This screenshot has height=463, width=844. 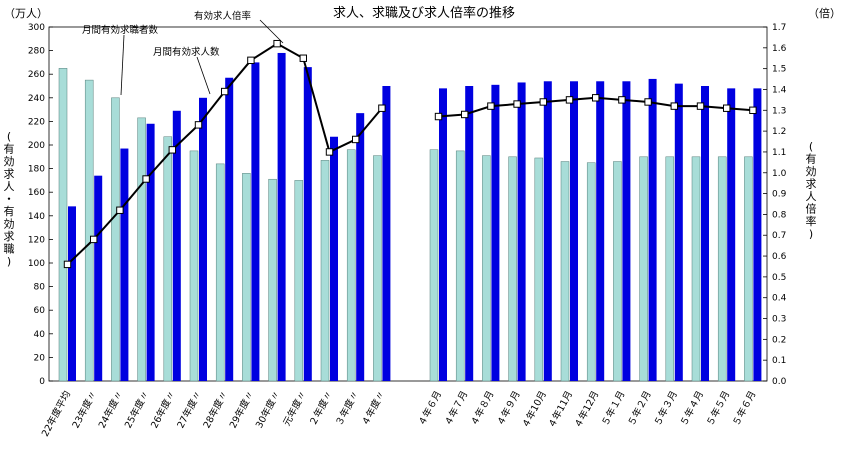 What do you see at coordinates (9, 186) in the screenshot?
I see `left-axis-label-char: 人` at bounding box center [9, 186].